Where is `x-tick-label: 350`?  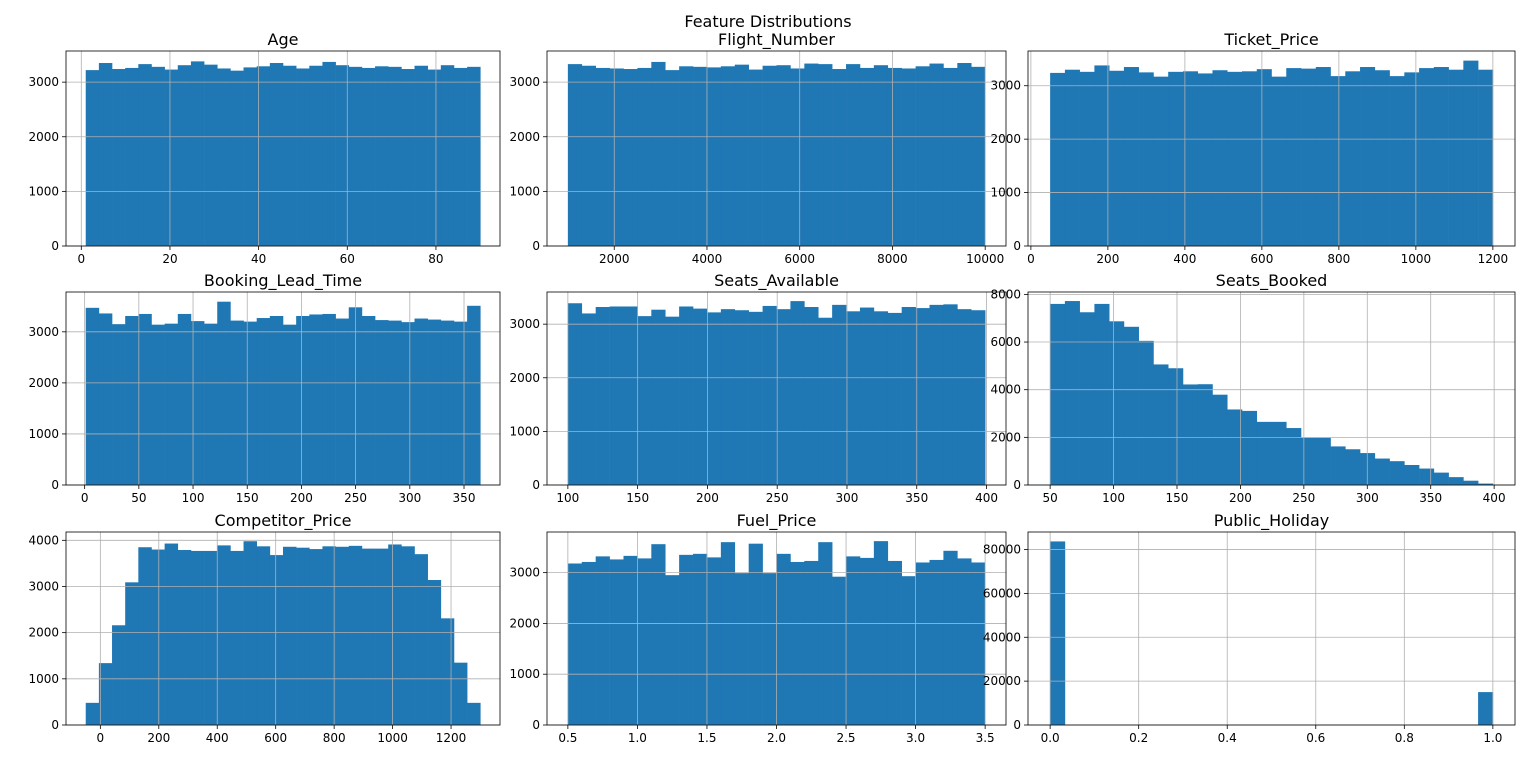 x-tick-label: 350 is located at coordinates (916, 498).